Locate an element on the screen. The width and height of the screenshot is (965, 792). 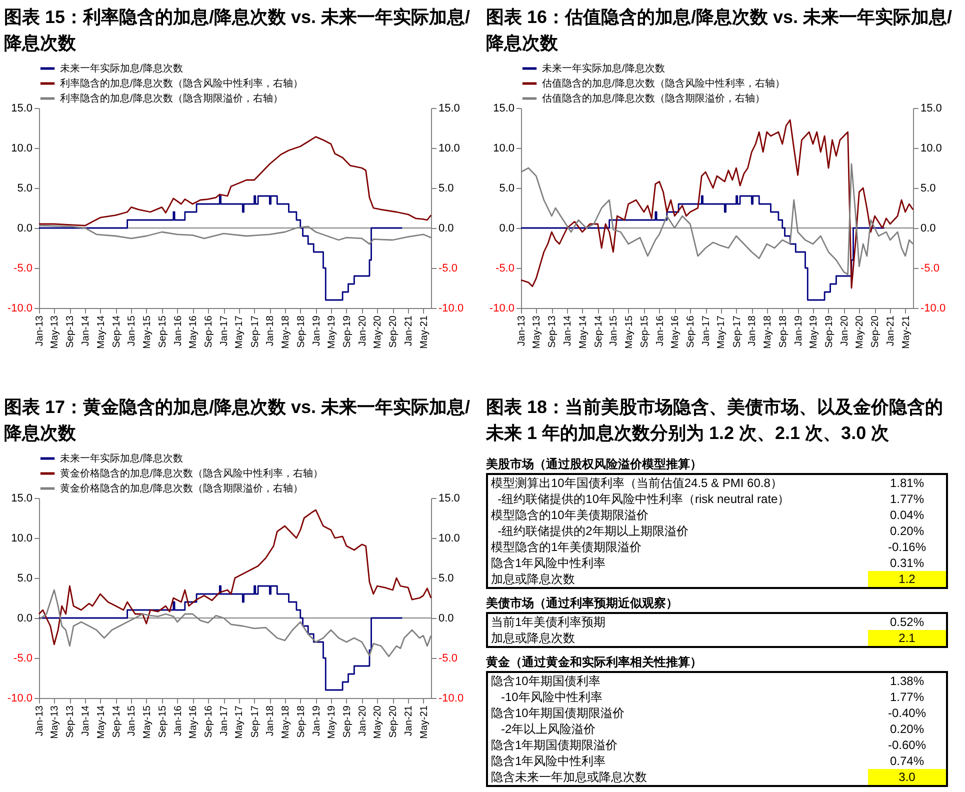
text: 0.74% is located at coordinates (907, 761).